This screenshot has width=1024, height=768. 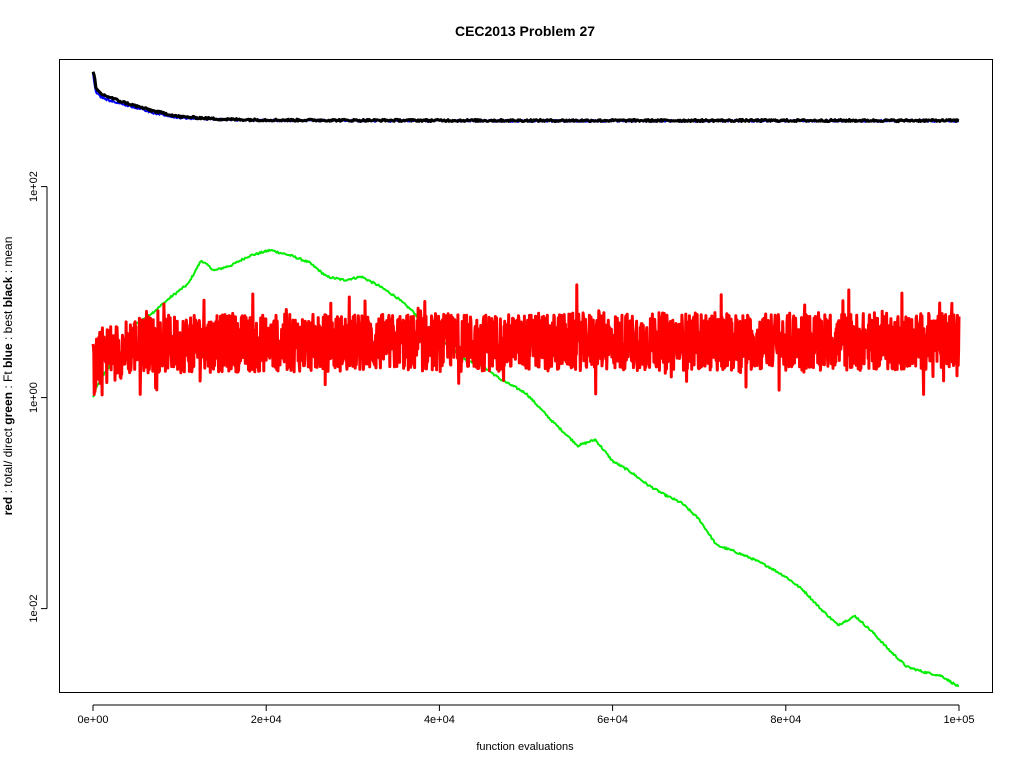 I want to click on y-axis-label-part: blue, so click(x=8, y=355).